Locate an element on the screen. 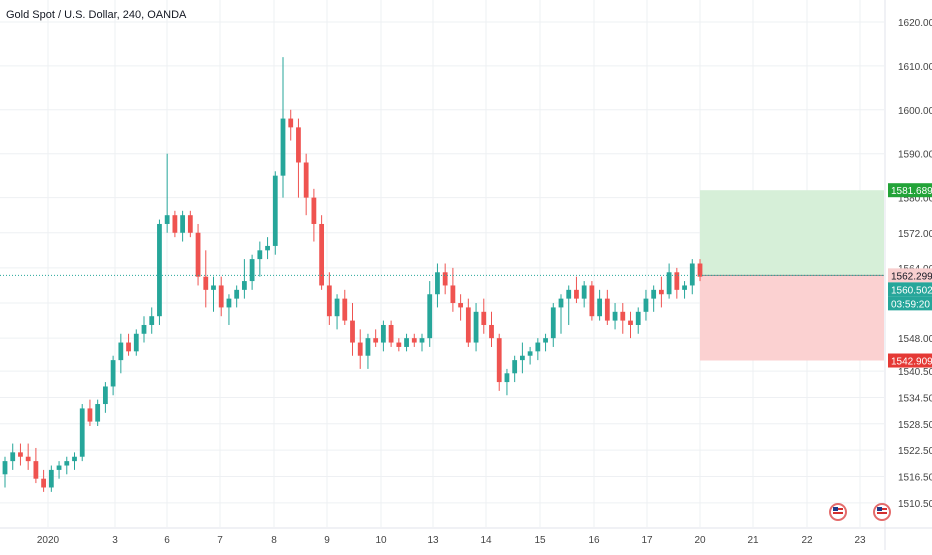 This screenshot has width=932, height=555. y-tick-label: 1580.000 is located at coordinates (915, 199).